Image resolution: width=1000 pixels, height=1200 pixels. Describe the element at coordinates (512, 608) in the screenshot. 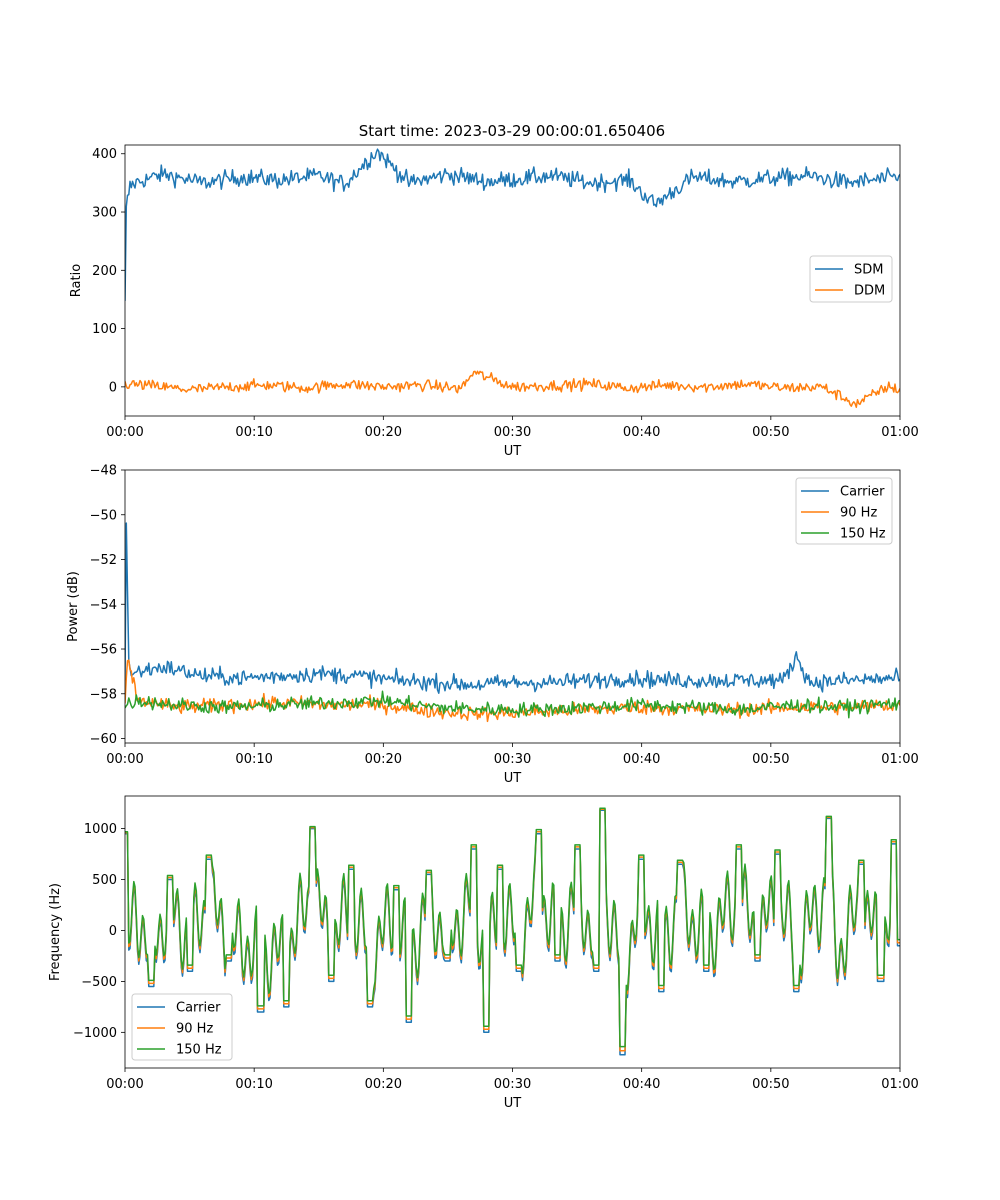

I see `series-line-carrier` at that location.